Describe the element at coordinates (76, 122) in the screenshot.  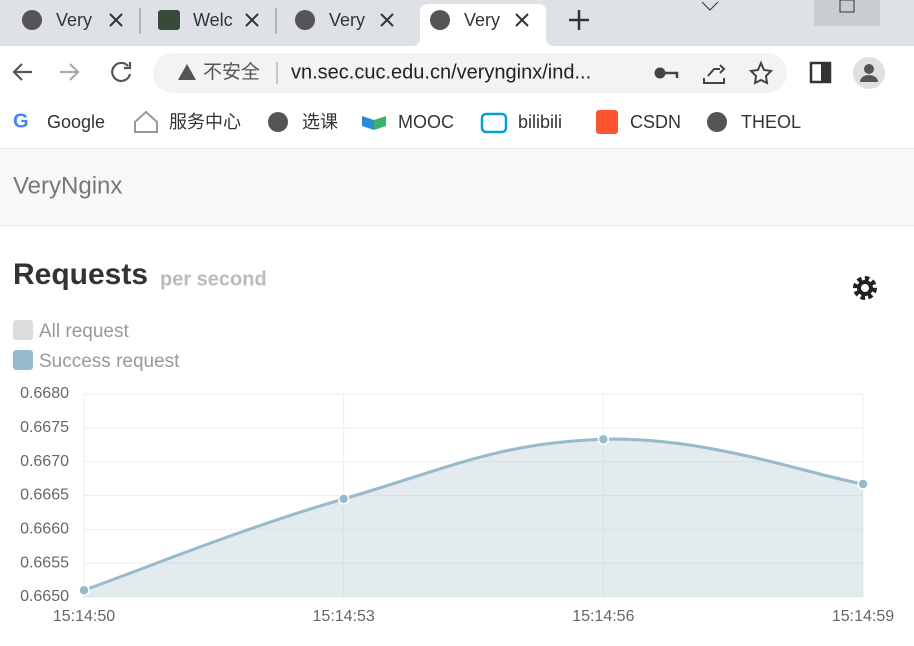
I see `bookmark: Google` at that location.